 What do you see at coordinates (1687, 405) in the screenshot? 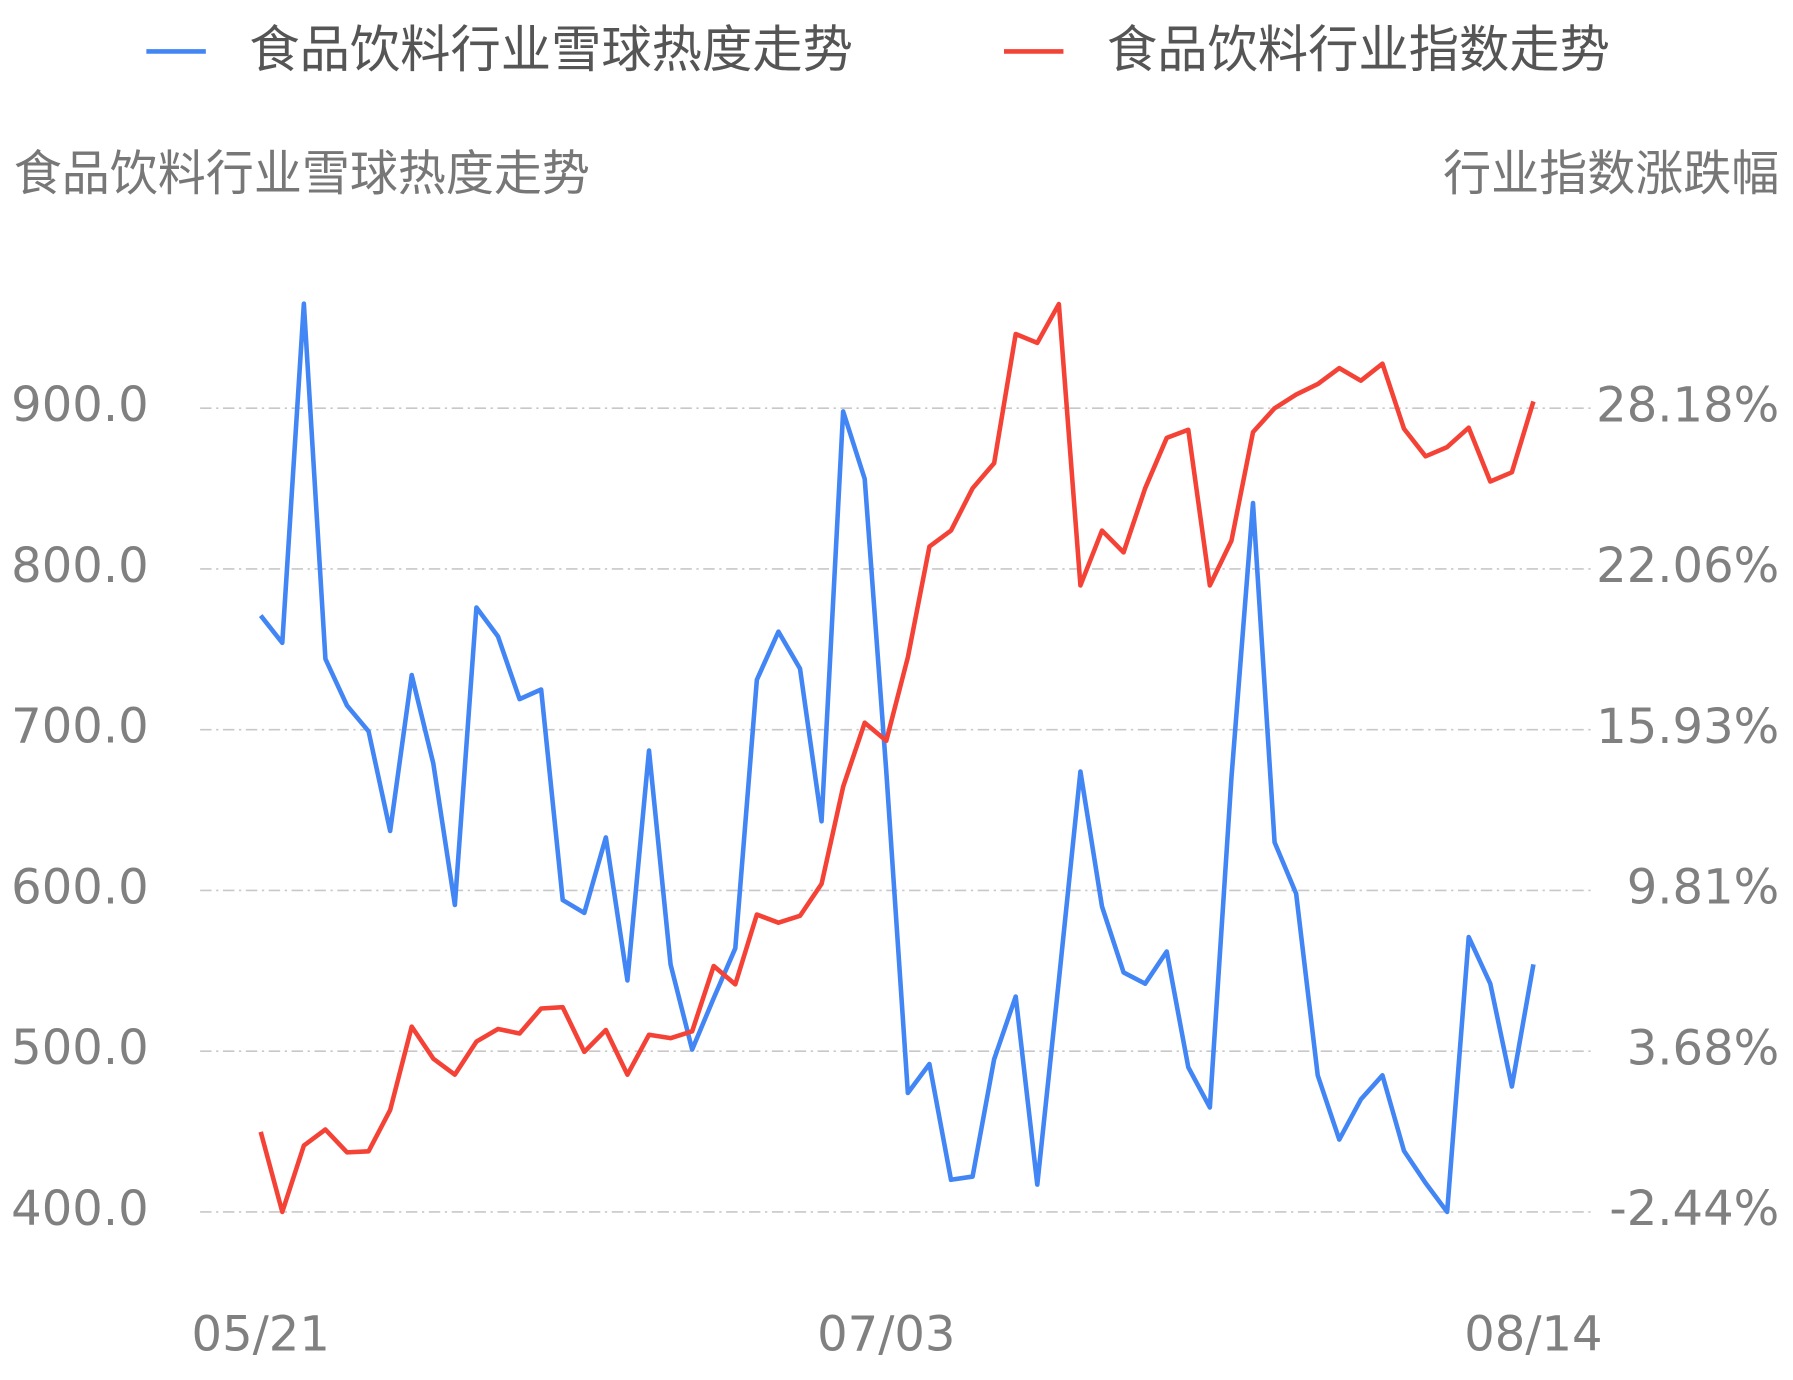
I see `y2-tick-label: 28.18%` at bounding box center [1687, 405].